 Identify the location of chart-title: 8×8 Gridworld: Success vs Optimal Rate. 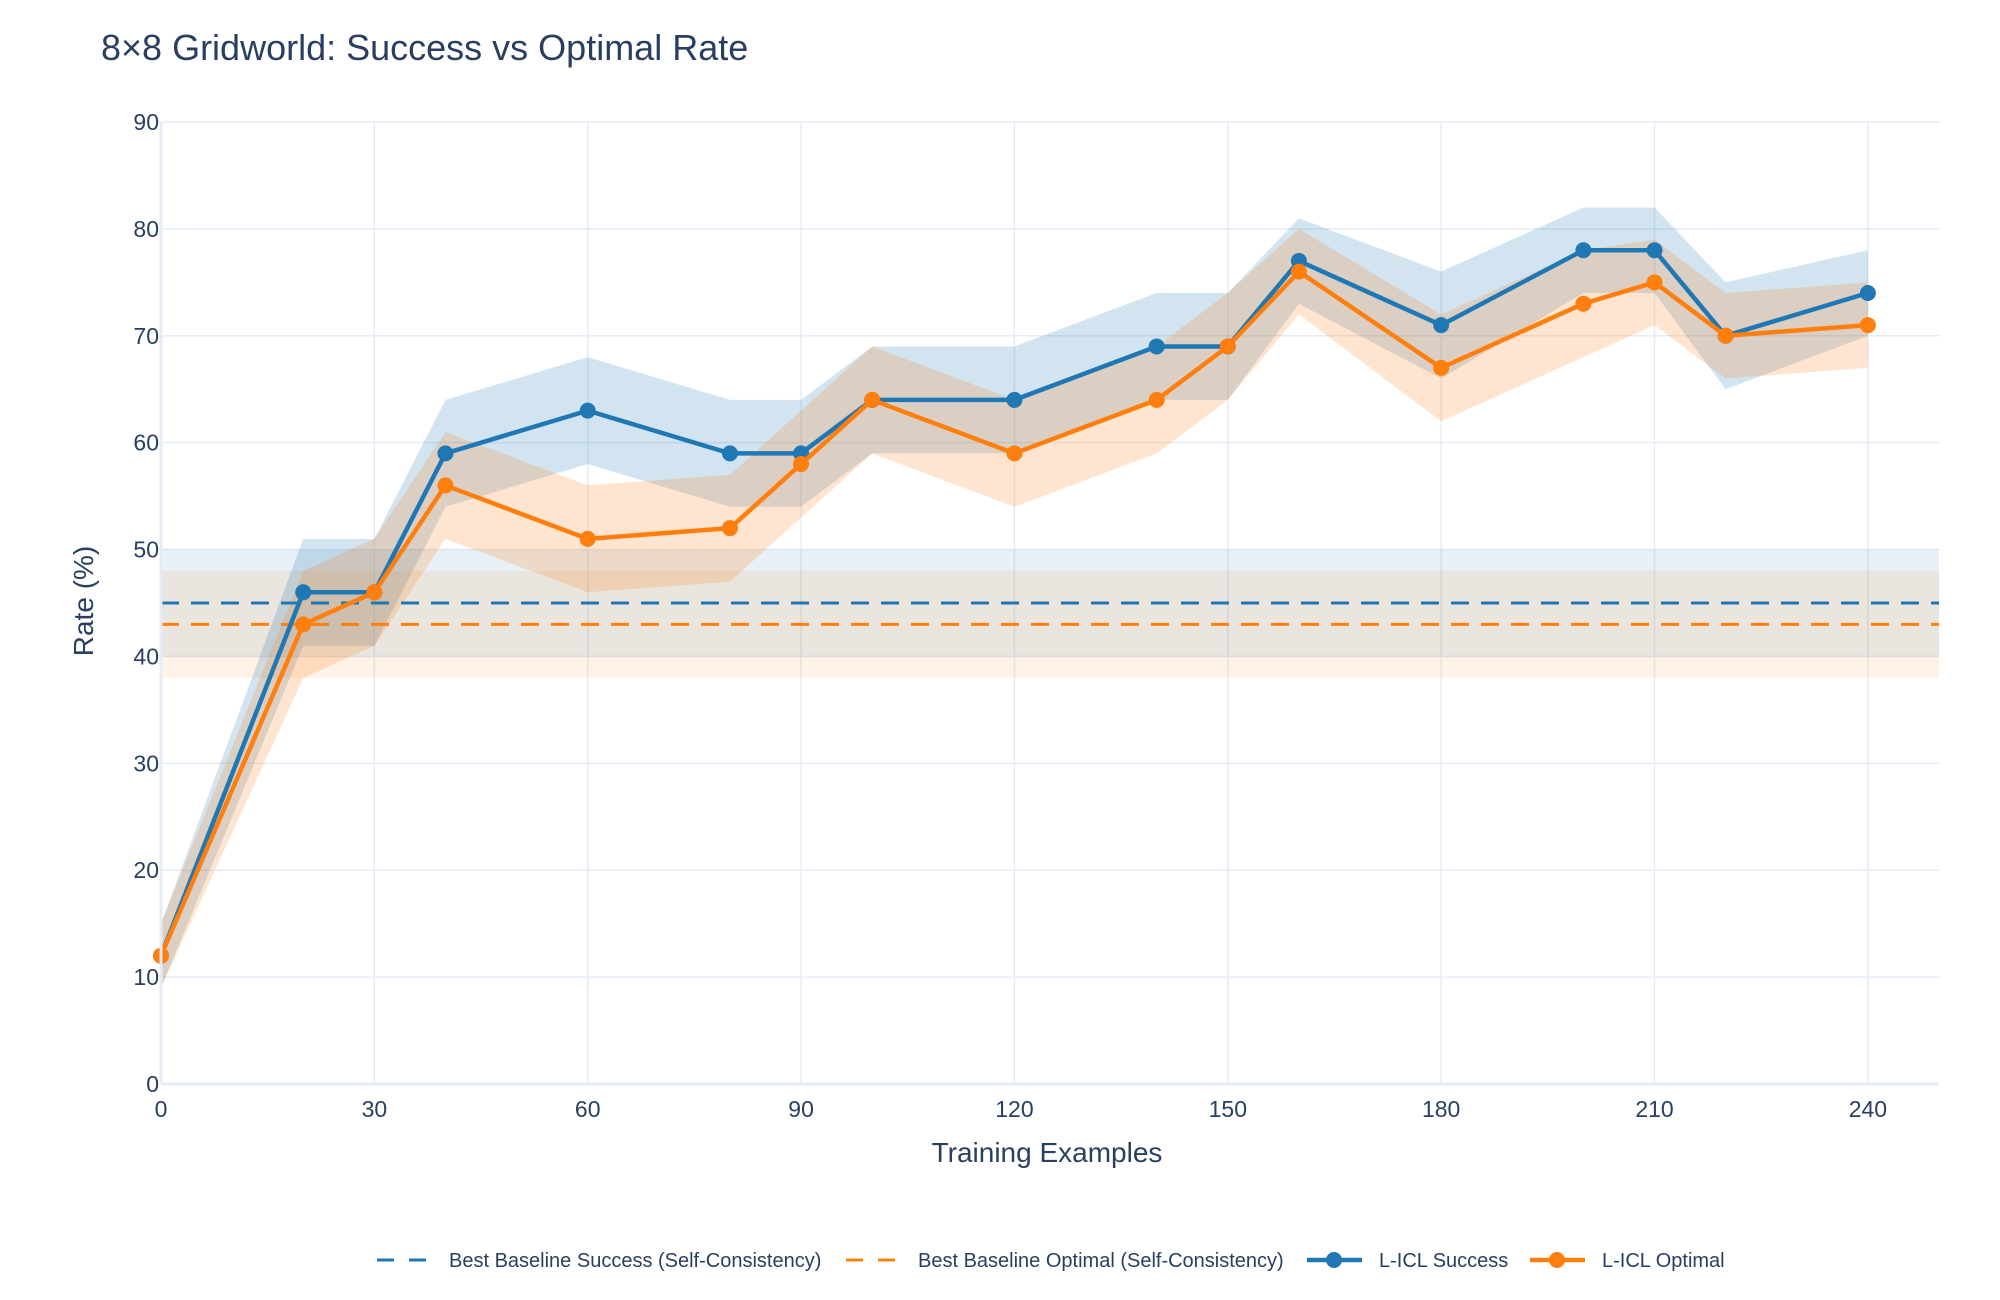
(424, 47).